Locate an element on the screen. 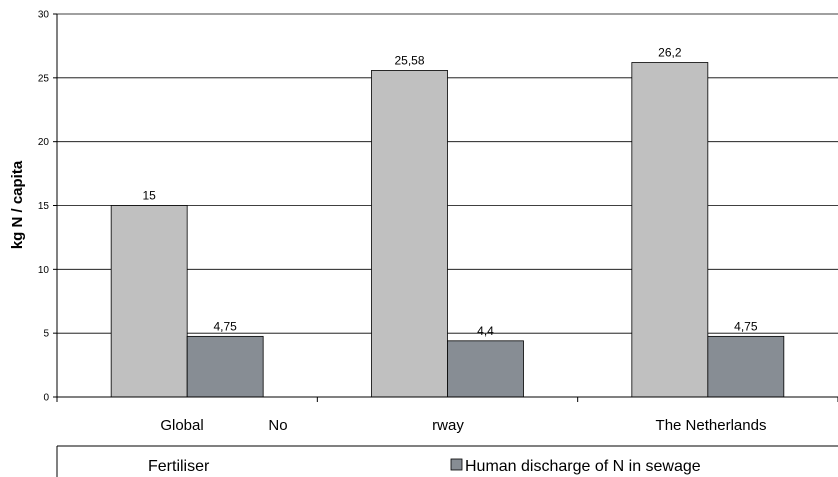  x-tick-label-rway: rway is located at coordinates (448, 425).